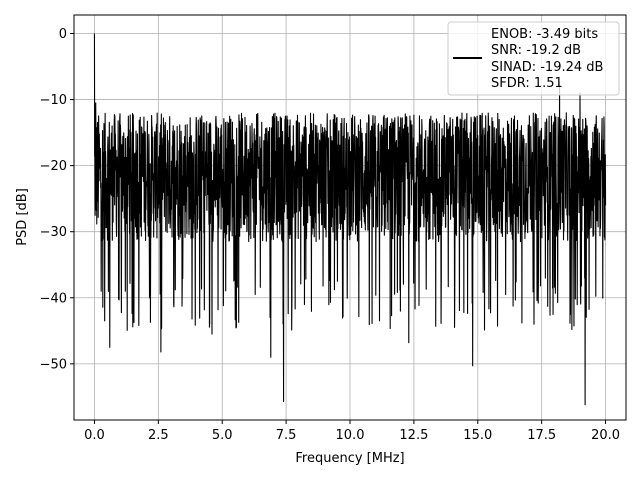 The image size is (640, 480). Describe the element at coordinates (222, 435) in the screenshot. I see `x-tick-label: 5.0` at that location.